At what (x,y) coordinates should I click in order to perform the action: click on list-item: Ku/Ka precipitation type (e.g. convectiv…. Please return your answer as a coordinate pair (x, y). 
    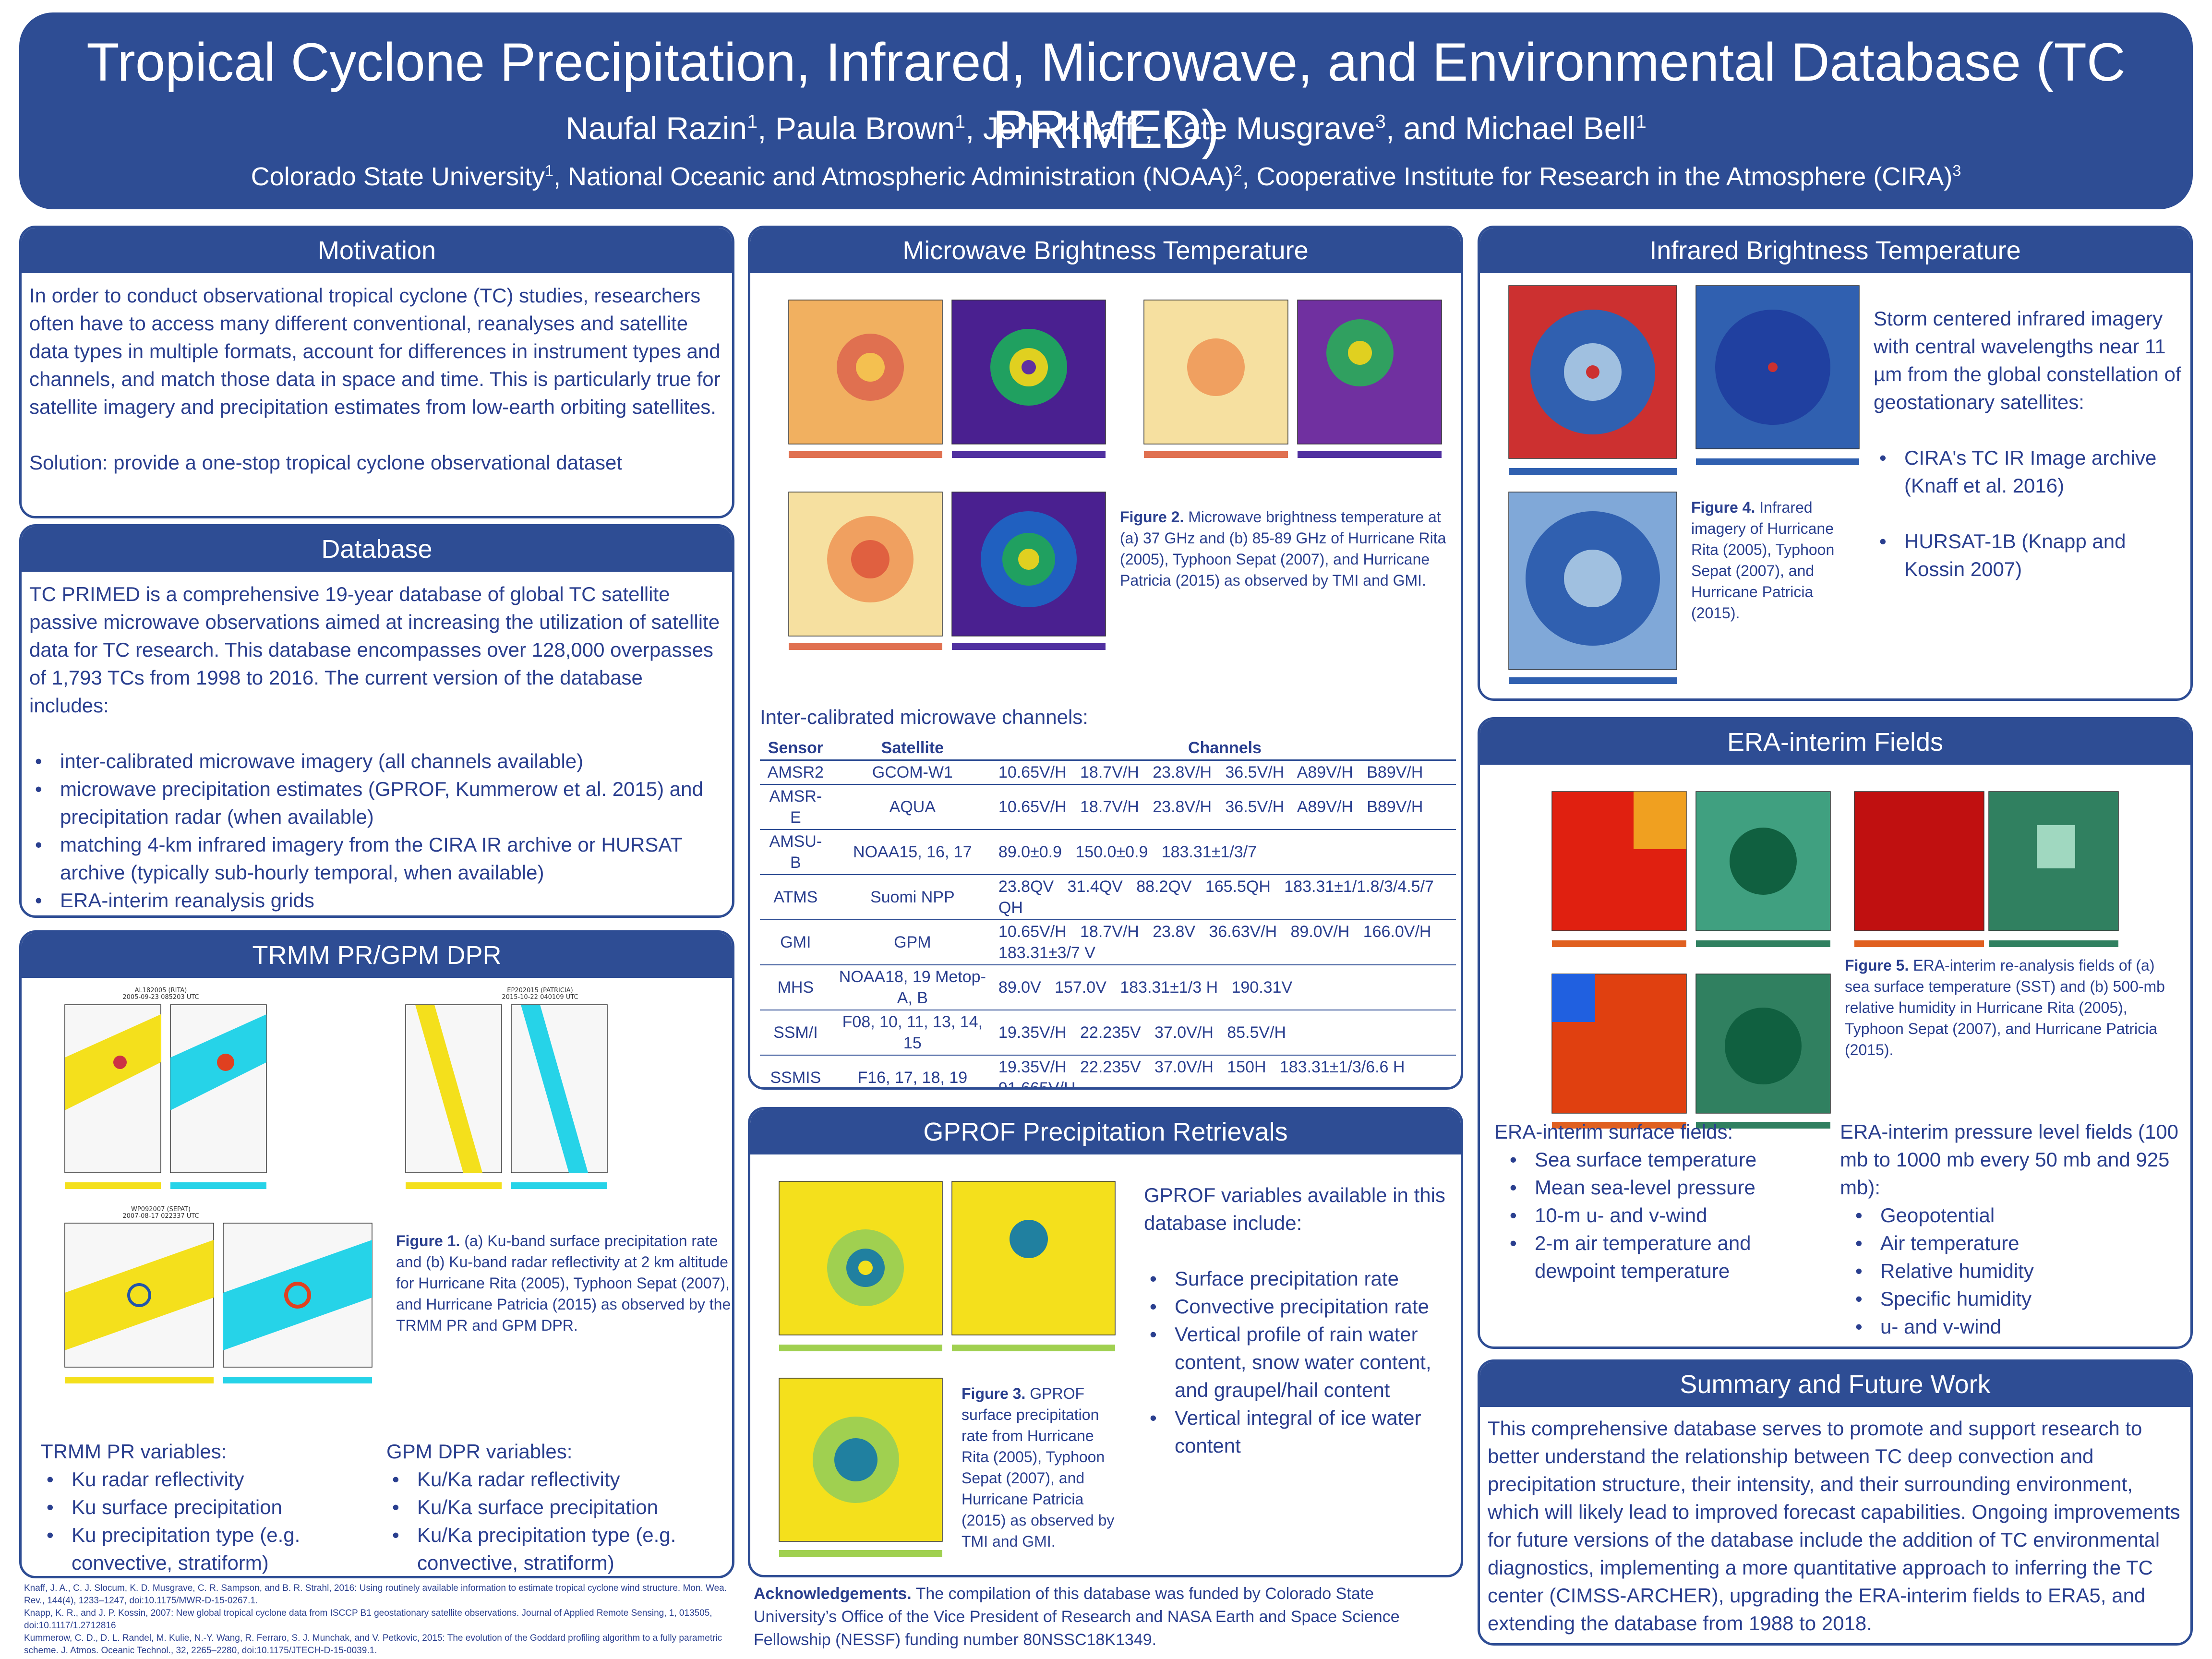
    Looking at the image, I should click on (554, 1549).